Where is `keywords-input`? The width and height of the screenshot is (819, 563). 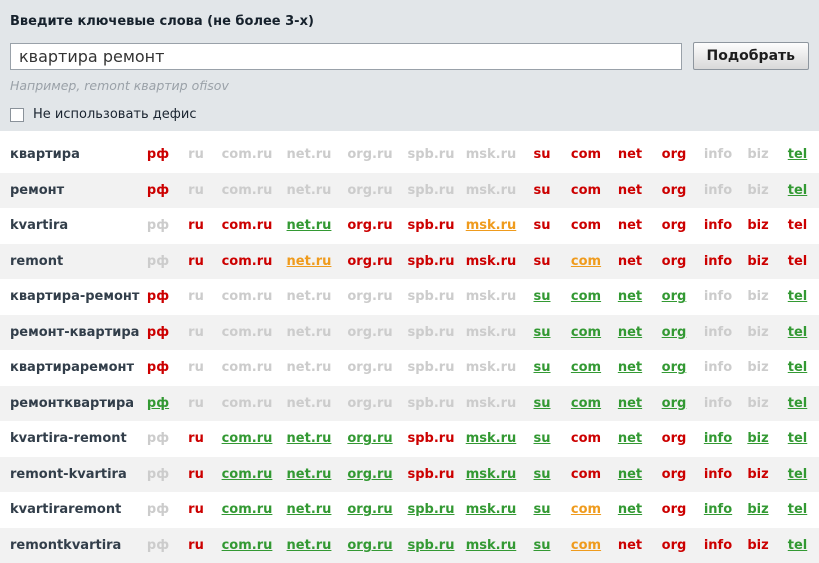 keywords-input is located at coordinates (346, 56).